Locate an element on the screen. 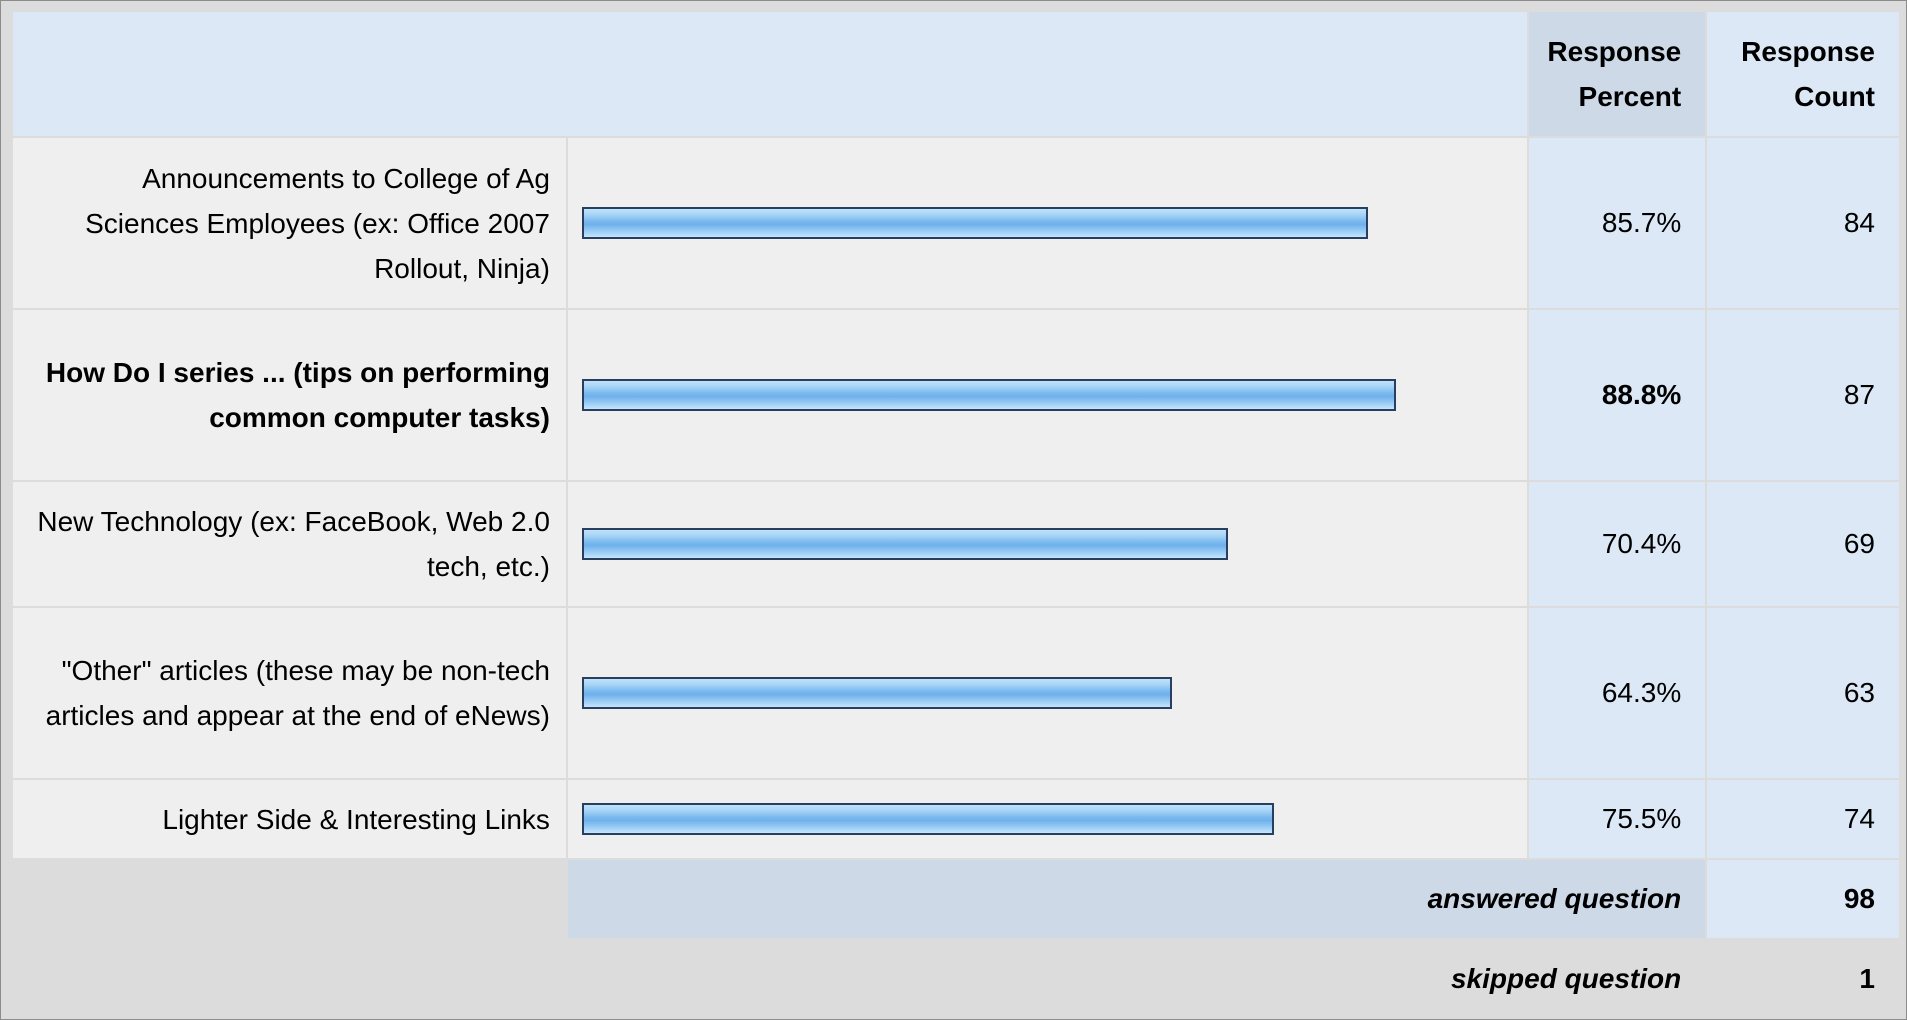 This screenshot has width=1907, height=1020. answered-blank is located at coordinates (289, 899).